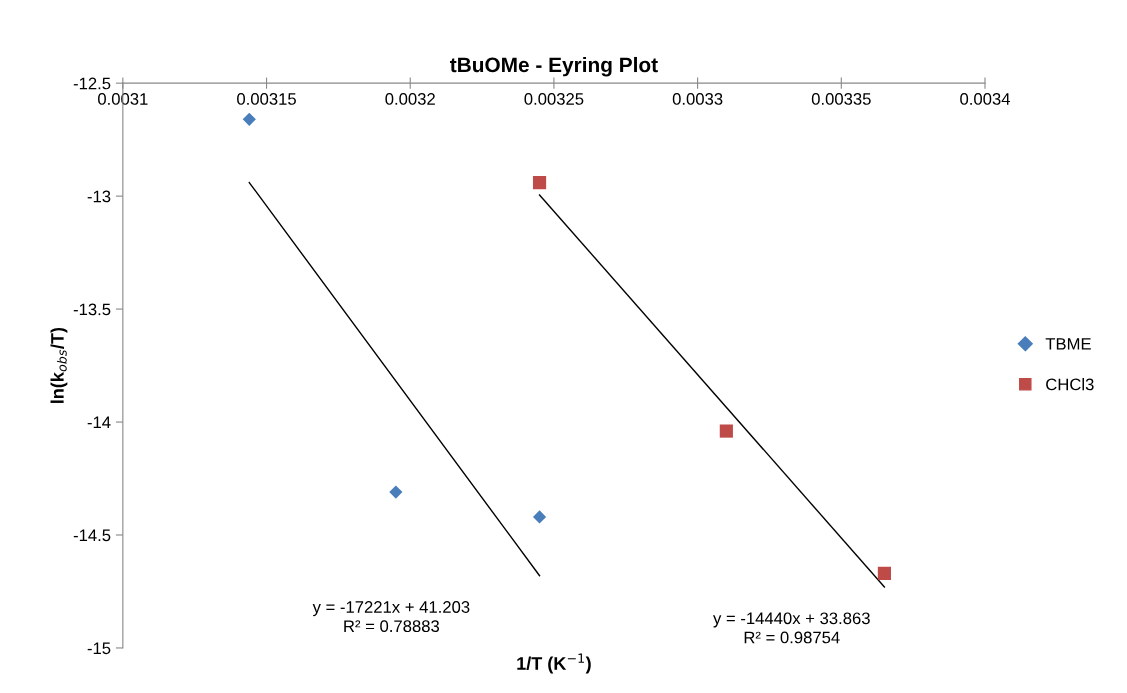  Describe the element at coordinates (92, 83) in the screenshot. I see `y-tick-label: -12.5` at that location.